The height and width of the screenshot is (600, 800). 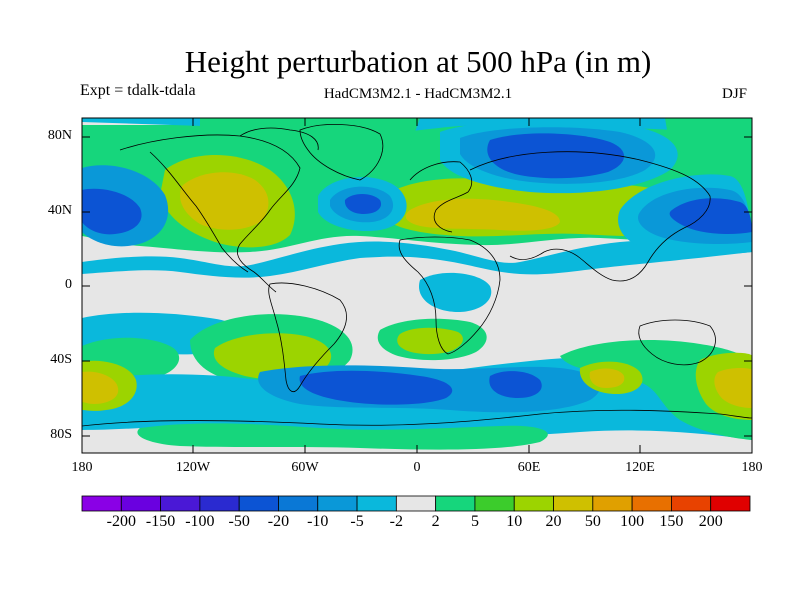 What do you see at coordinates (357, 521) in the screenshot?
I see `colorbar-label-6: -5` at bounding box center [357, 521].